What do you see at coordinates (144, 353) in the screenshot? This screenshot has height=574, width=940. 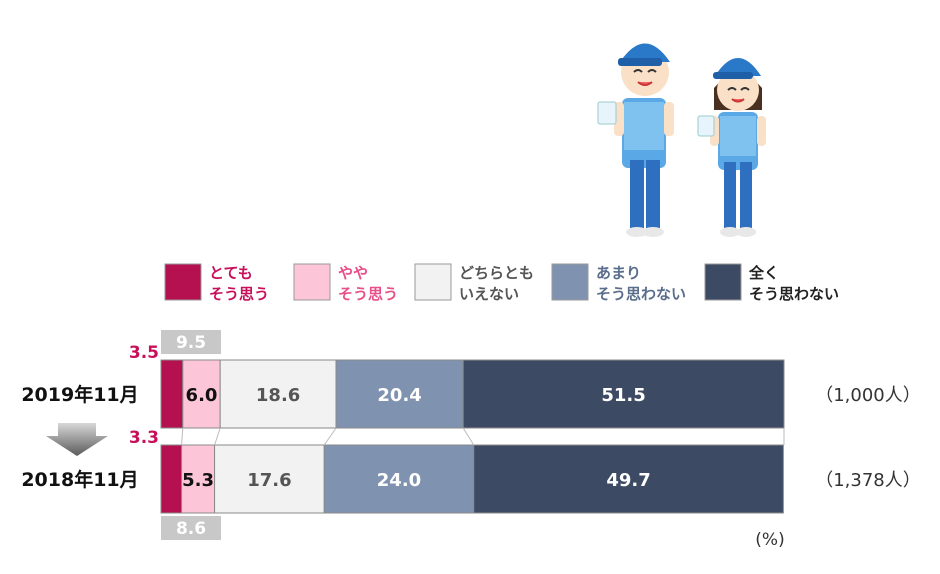 I see `data-label: 3.5` at bounding box center [144, 353].